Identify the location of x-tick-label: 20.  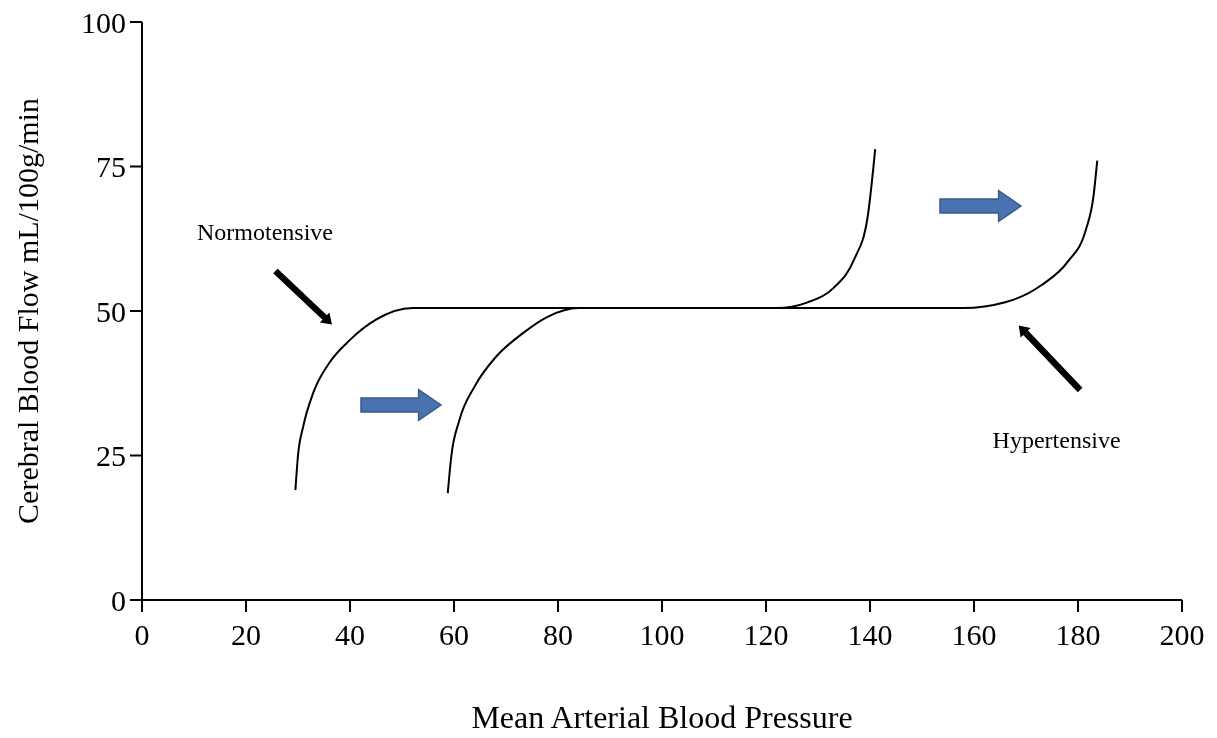
(246, 634).